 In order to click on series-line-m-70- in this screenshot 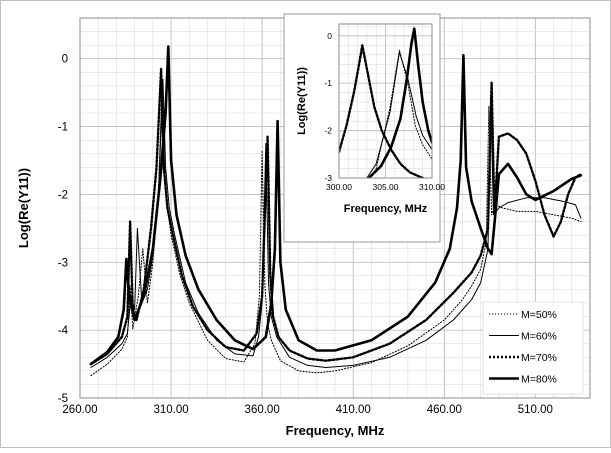, I will do `click(383, 111)`.